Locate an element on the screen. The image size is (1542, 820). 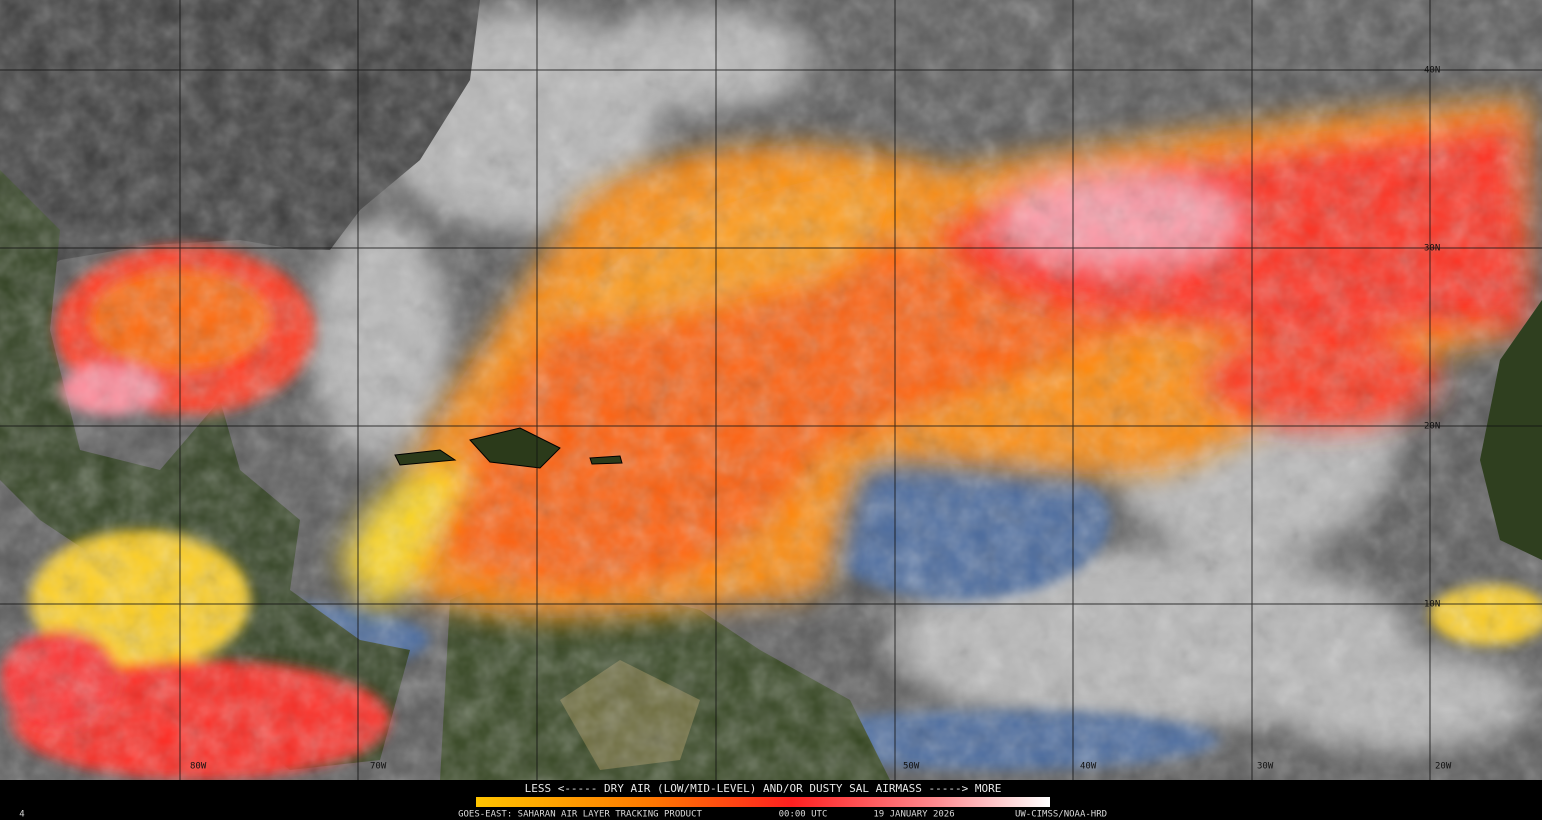
longitude-label: 80W is located at coordinates (198, 767).